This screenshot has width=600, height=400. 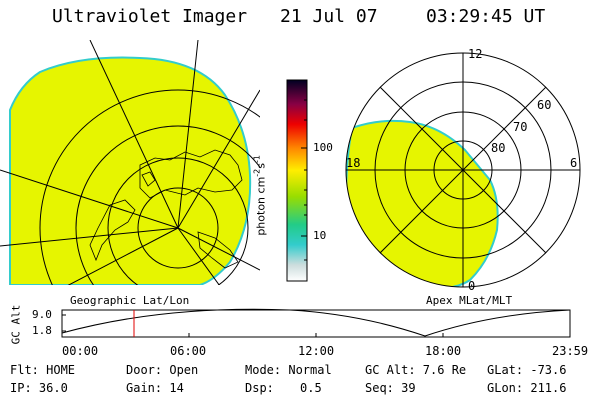 I want to click on status-glat: GLat: -73.6, so click(x=527, y=370).